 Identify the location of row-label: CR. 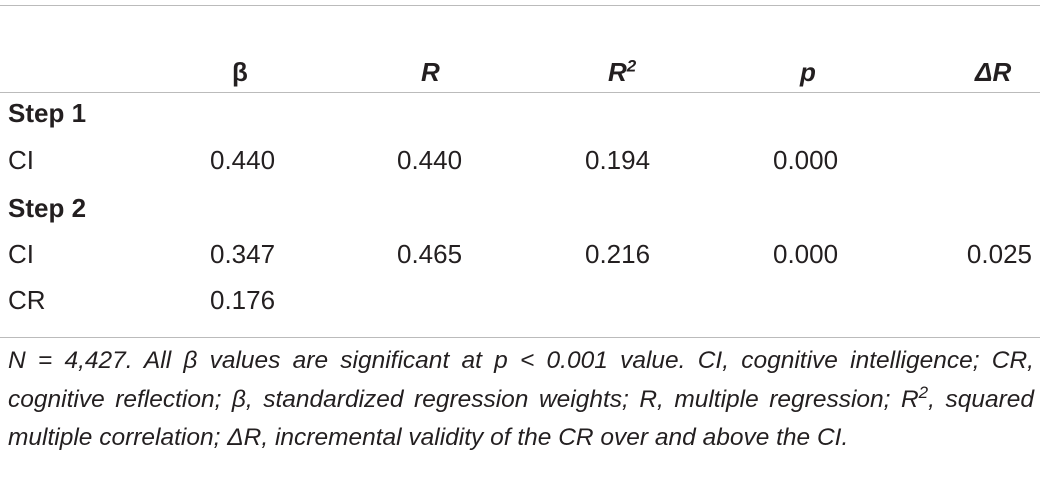
(27, 300).